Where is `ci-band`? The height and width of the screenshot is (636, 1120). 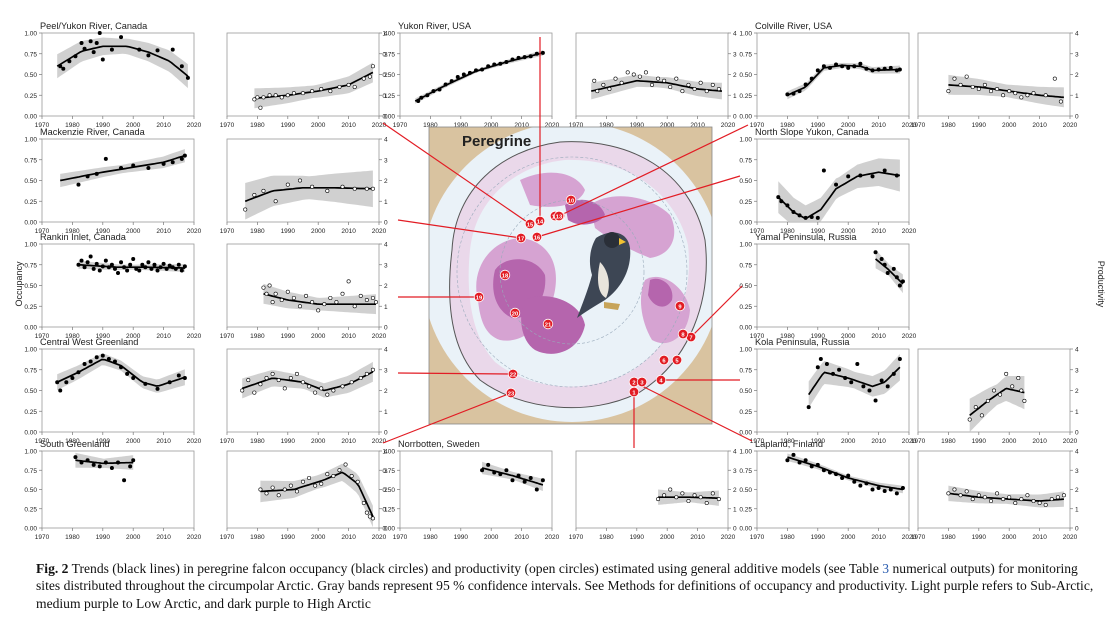 ci-band is located at coordinates (309, 195).